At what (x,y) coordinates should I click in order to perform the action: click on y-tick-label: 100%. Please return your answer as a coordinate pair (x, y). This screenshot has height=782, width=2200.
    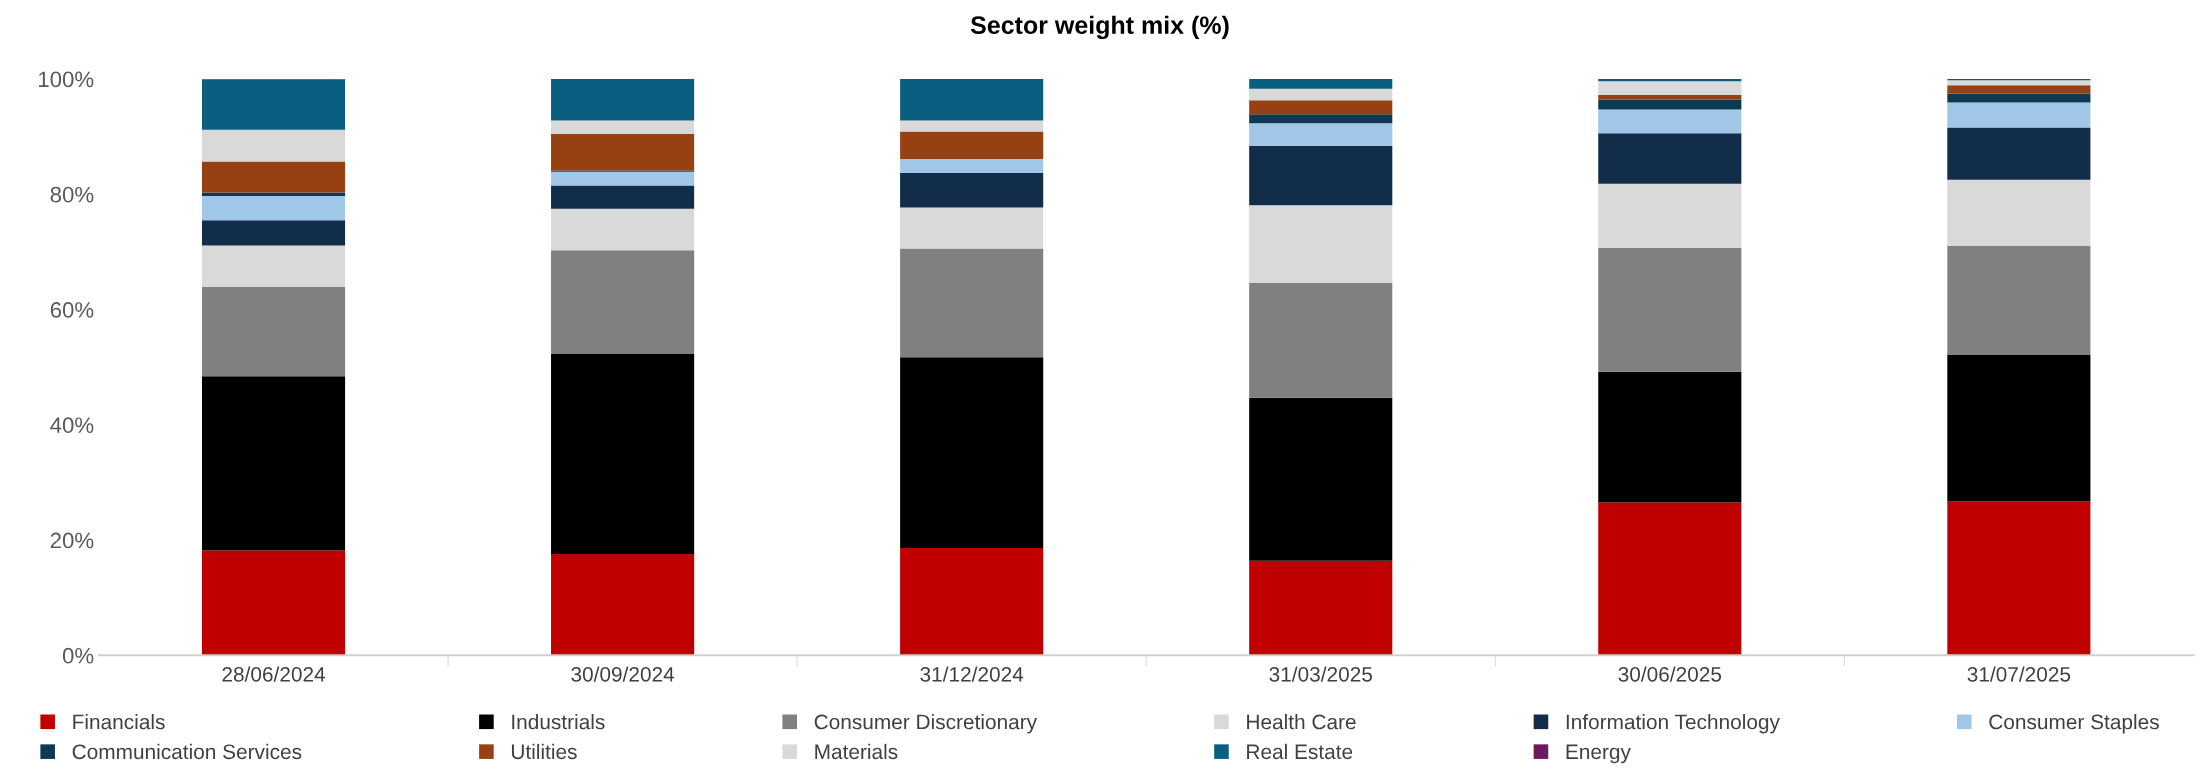
    Looking at the image, I should click on (66, 79).